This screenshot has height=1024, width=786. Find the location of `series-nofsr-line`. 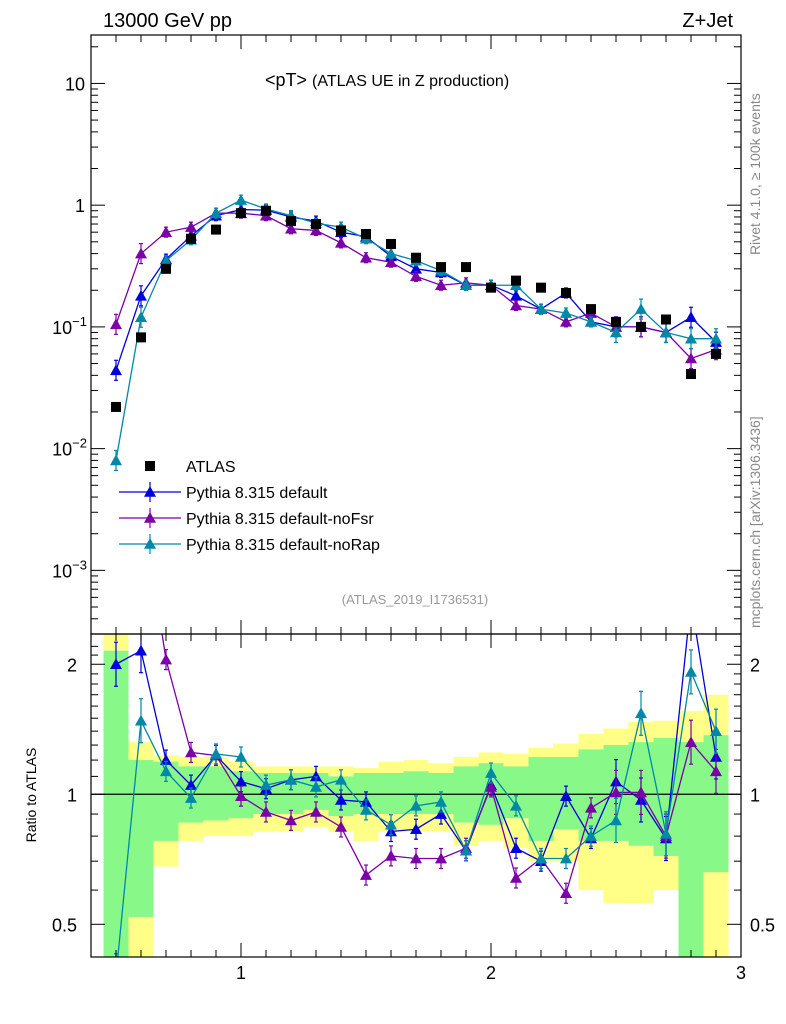

series-nofsr-line is located at coordinates (416, 286).